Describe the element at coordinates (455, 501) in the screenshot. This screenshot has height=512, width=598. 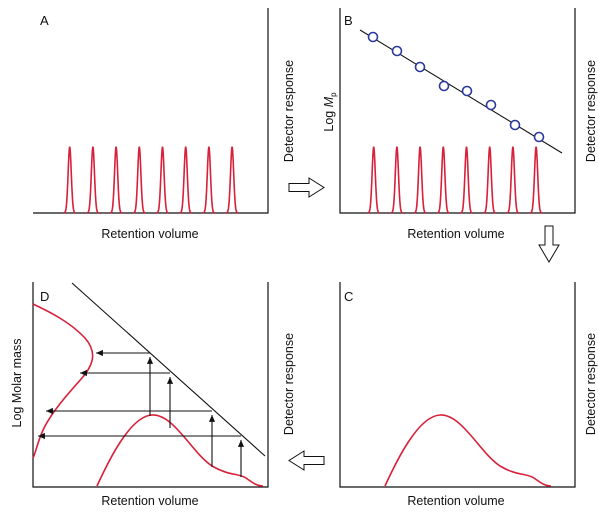
I see `panel-c-xlabel: Retention volume` at that location.